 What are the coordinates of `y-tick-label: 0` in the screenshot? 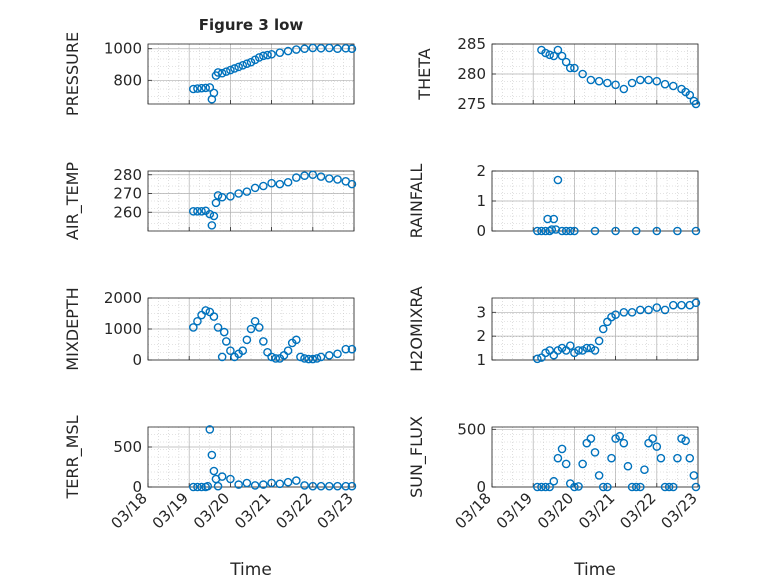 It's located at (481, 487).